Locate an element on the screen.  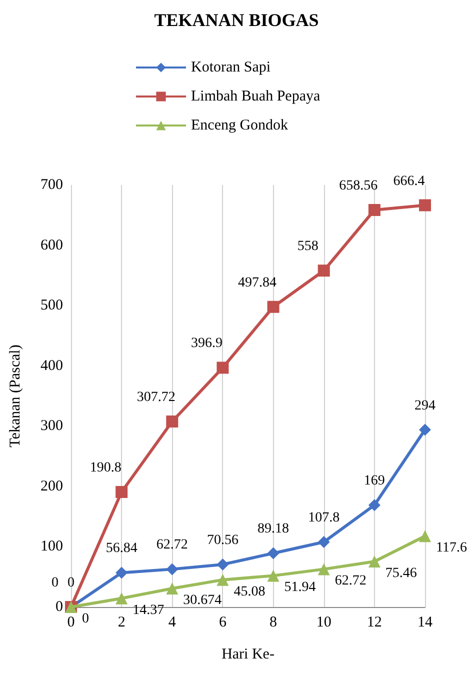
data-label: 117.6 is located at coordinates (451, 548).